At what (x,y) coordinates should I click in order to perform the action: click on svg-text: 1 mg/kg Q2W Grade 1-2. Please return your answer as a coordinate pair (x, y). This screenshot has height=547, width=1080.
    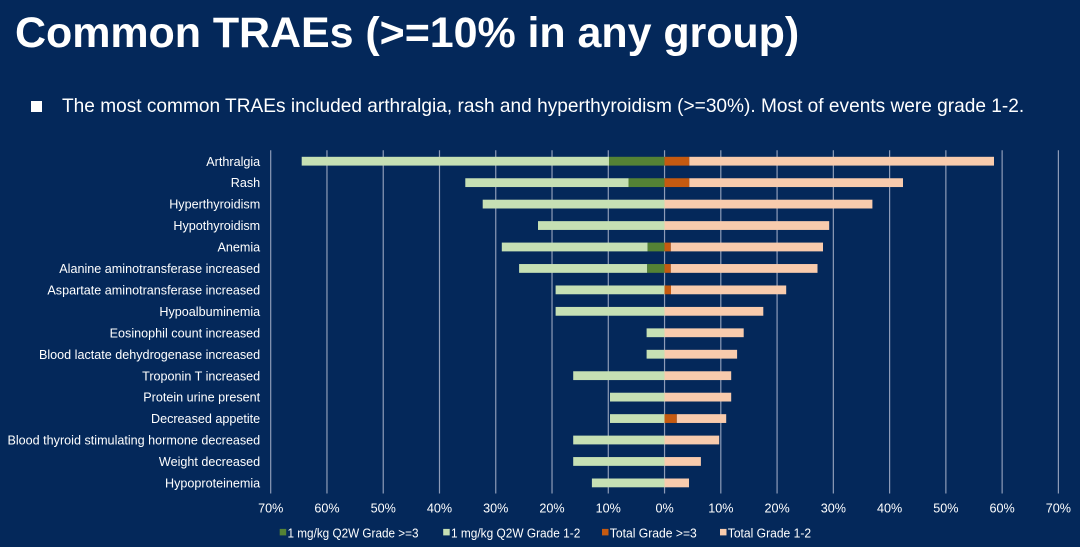
    Looking at the image, I should click on (515, 533).